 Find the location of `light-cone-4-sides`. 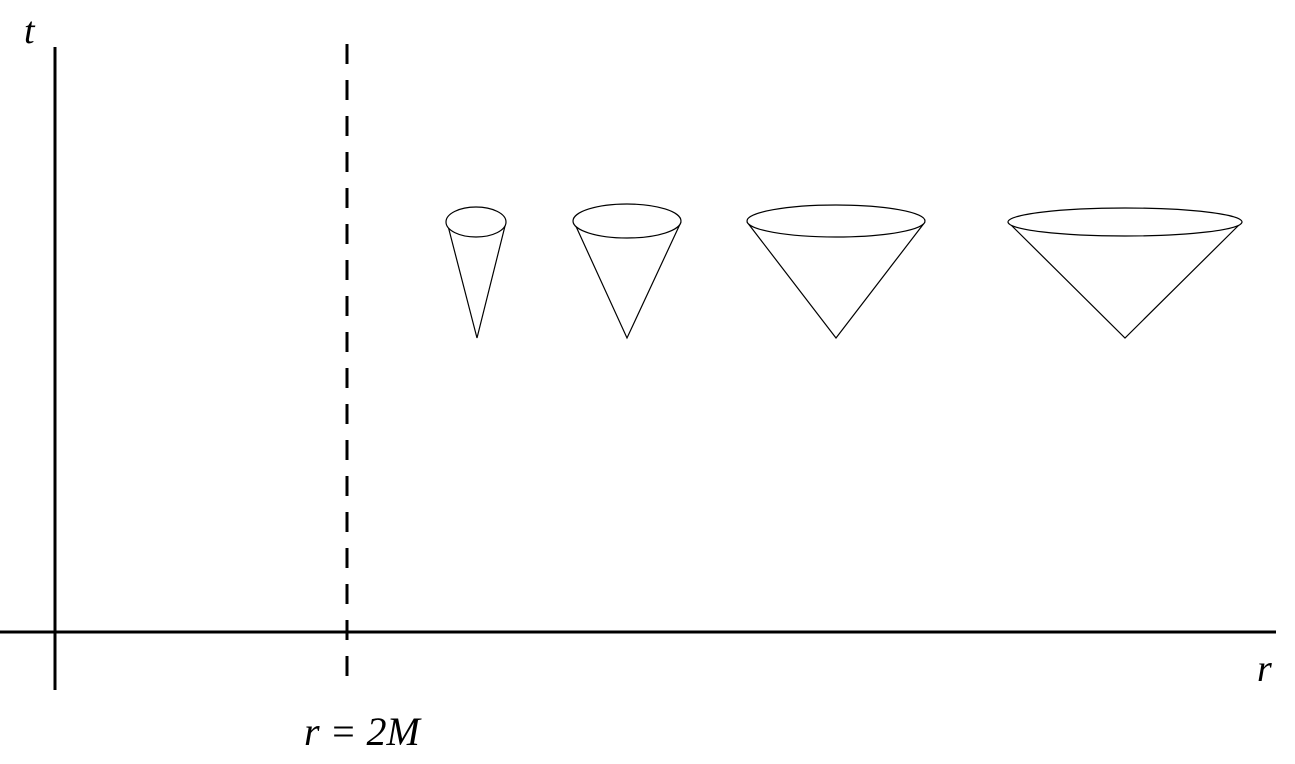

light-cone-4-sides is located at coordinates (1125, 280).